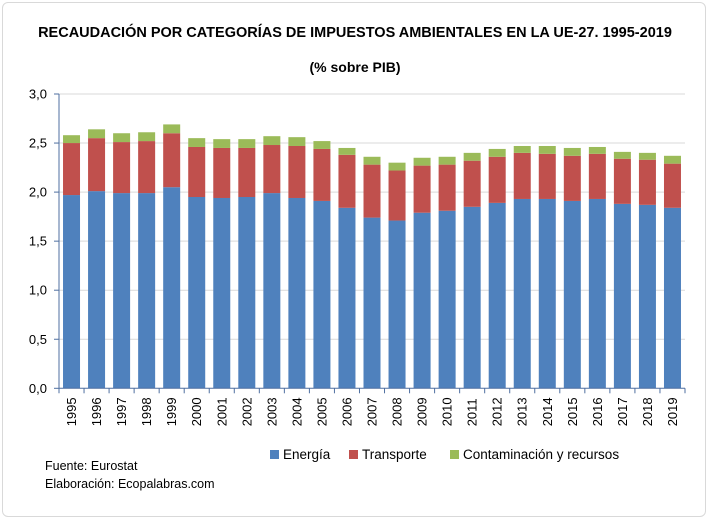 Image resolution: width=710 pixels, height=521 pixels. Describe the element at coordinates (397, 411) in the screenshot. I see `x-tick-label: 2008` at that location.